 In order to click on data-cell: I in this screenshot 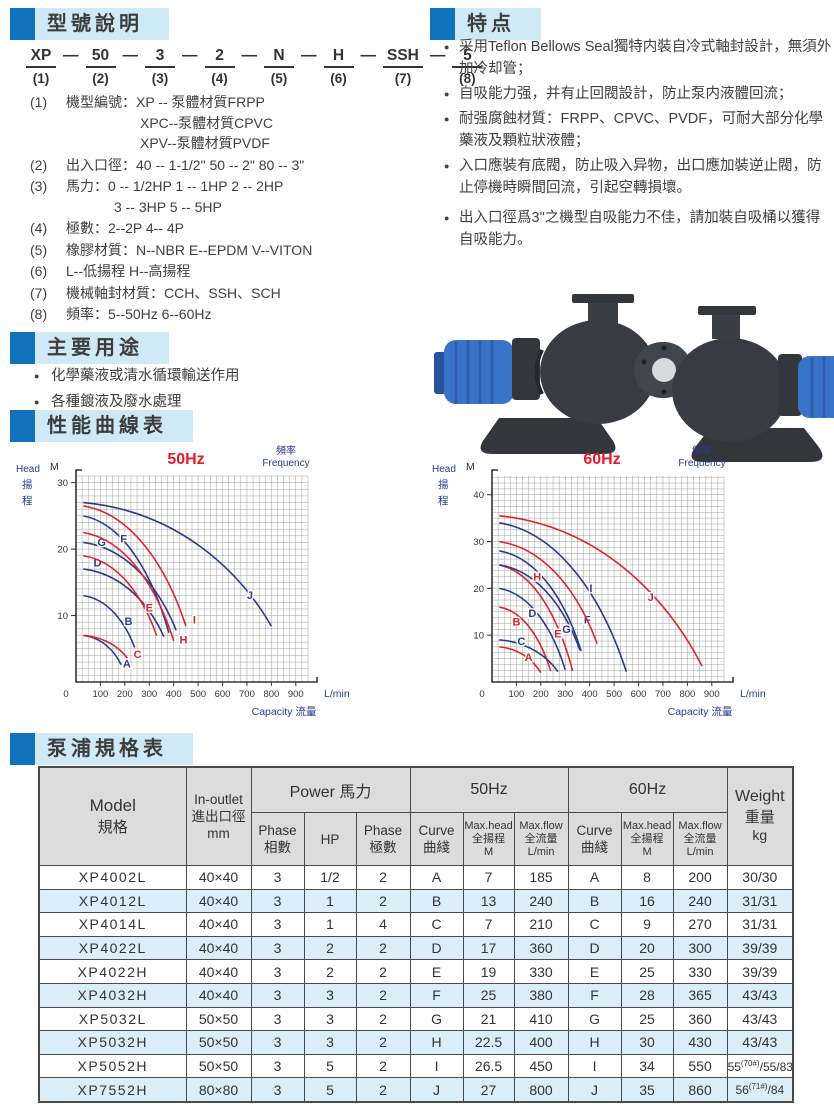, I will do `click(594, 1066)`.